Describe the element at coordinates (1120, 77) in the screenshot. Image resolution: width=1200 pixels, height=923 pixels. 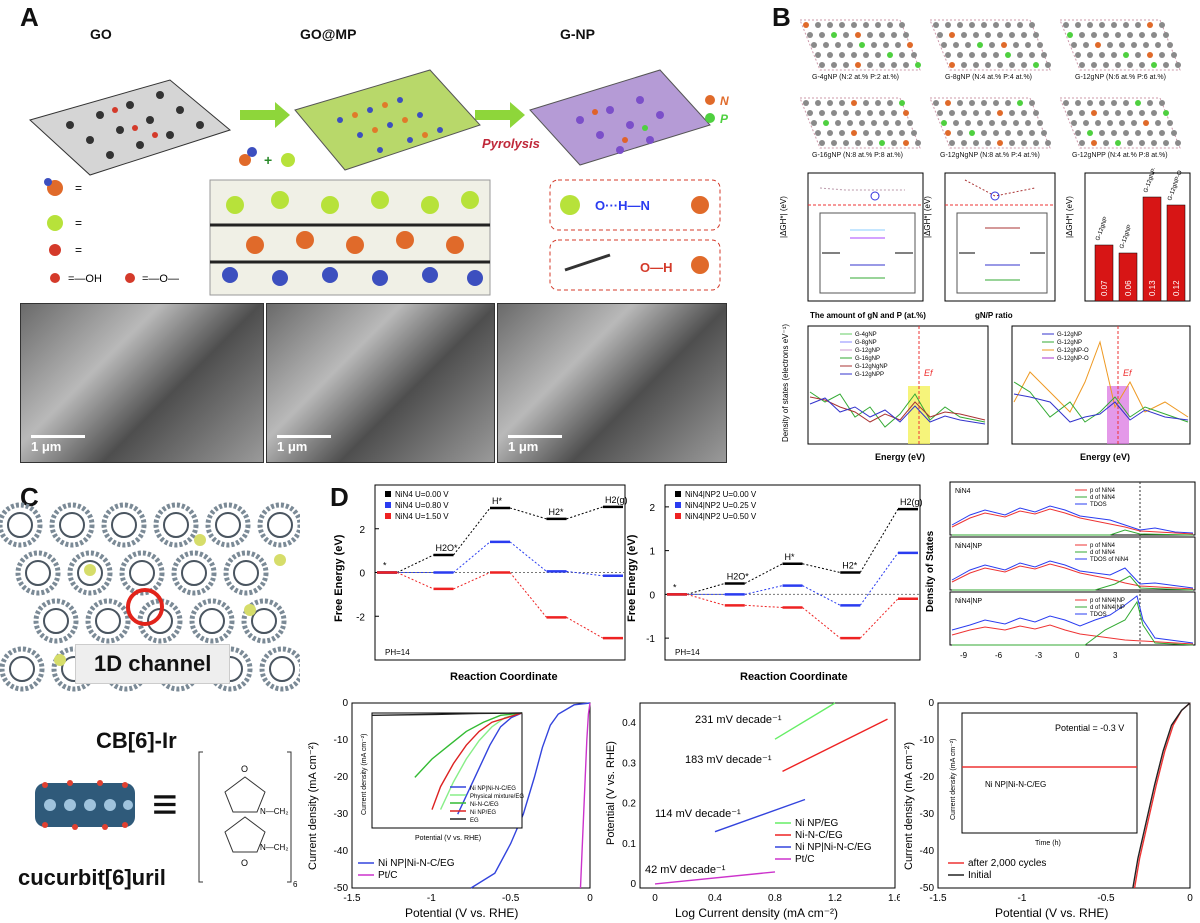
I see `struct-label-3: G-12gNP (N:6 at.% P:6 at.%)` at that location.